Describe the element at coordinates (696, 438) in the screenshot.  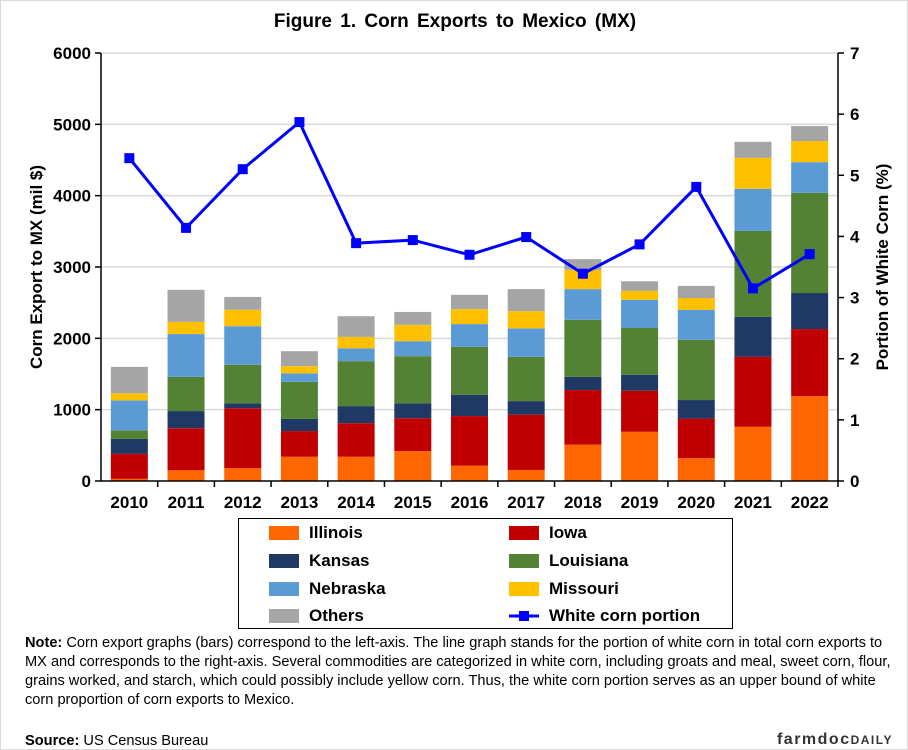
I see `bar-iowa-2020` at that location.